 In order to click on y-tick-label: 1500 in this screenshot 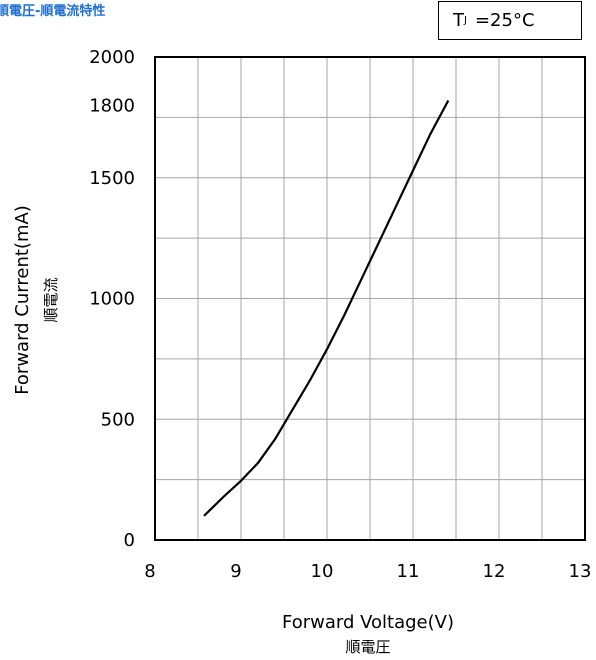, I will do `click(112, 178)`.